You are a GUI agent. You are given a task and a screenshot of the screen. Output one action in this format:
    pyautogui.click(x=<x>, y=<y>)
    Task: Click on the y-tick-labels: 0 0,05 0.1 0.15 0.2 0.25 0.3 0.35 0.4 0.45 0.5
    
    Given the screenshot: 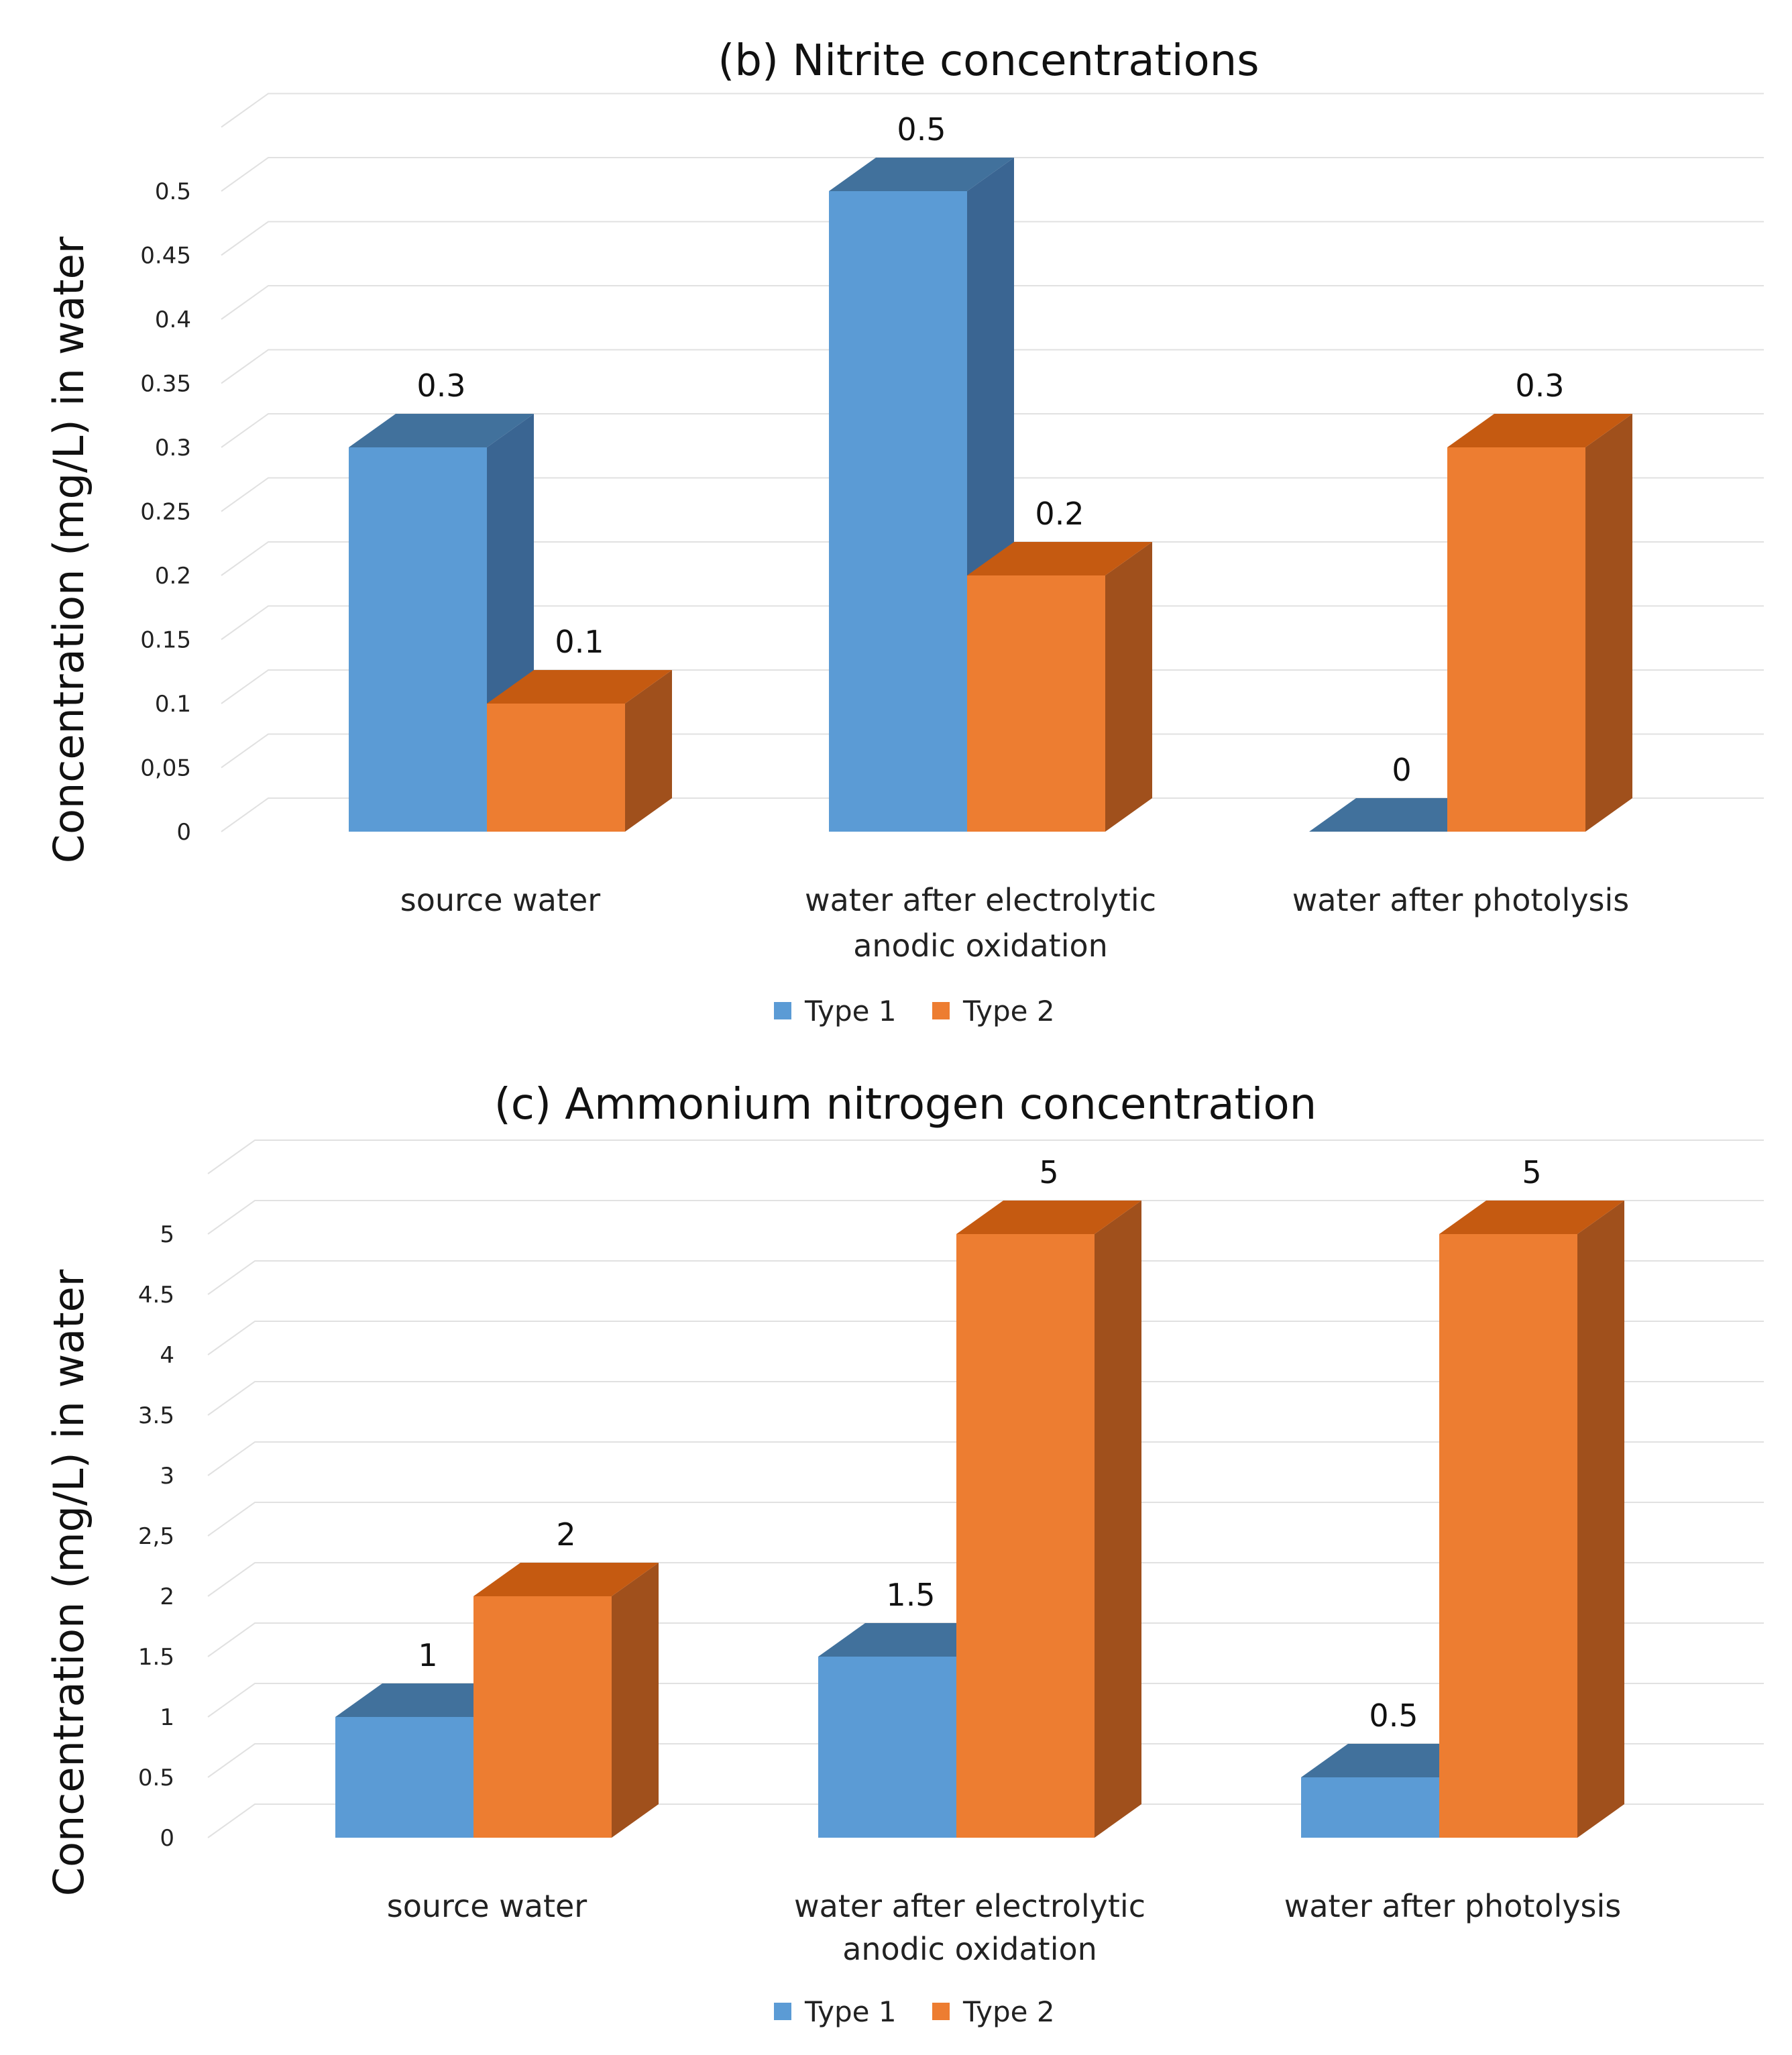 What is the action you would take?
    pyautogui.click(x=165, y=512)
    